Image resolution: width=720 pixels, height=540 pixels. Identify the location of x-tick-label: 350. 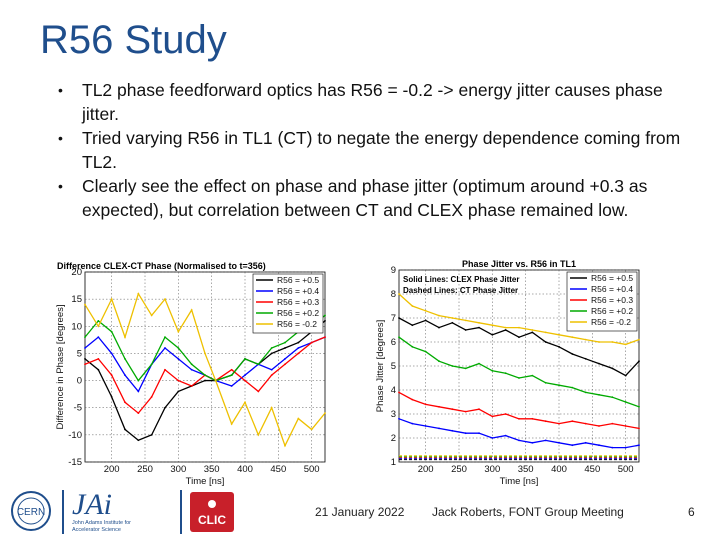
(212, 469).